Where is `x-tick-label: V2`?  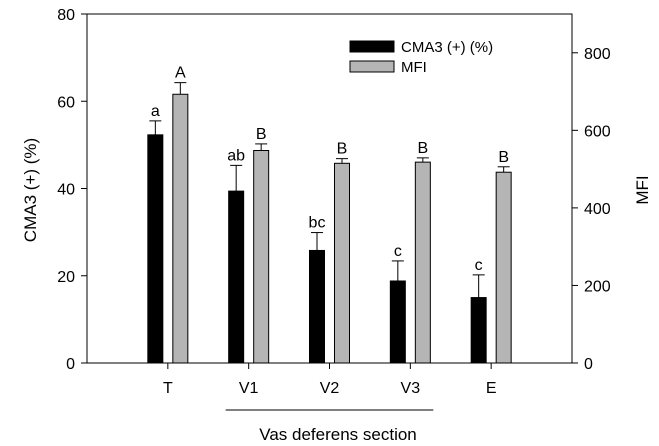
x-tick-label: V2 is located at coordinates (330, 388).